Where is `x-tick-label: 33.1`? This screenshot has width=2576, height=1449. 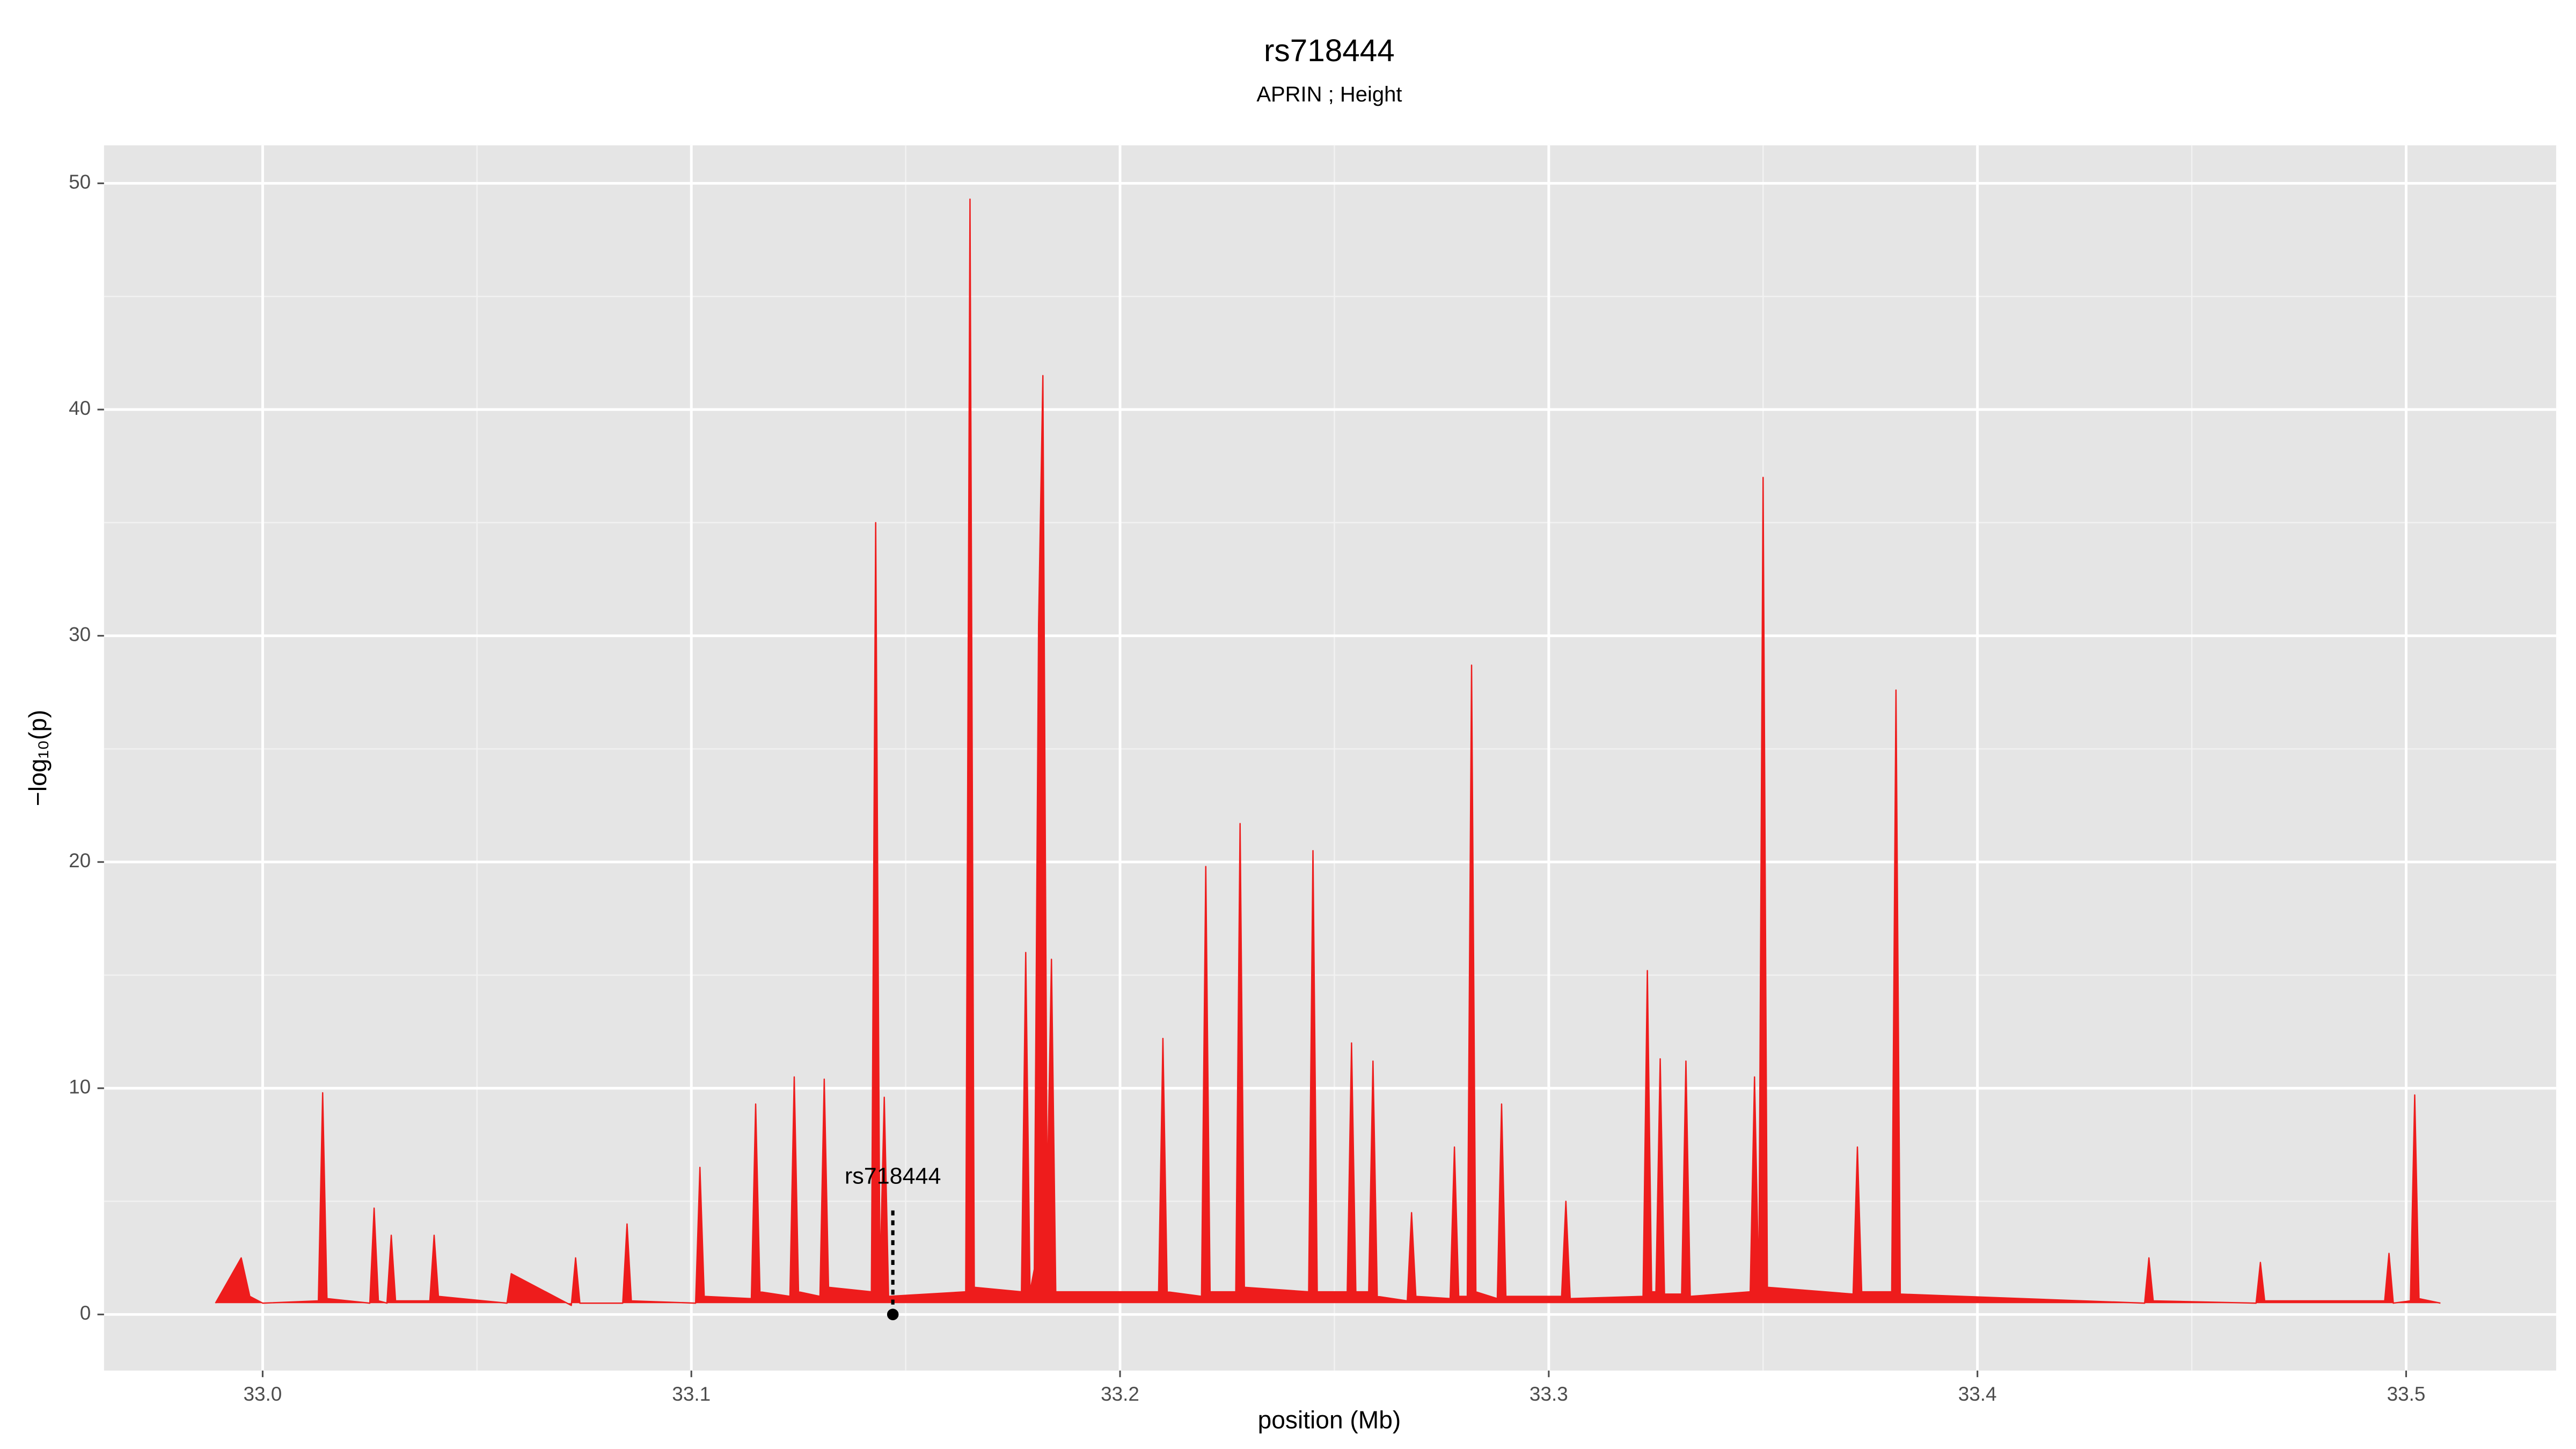 x-tick-label: 33.1 is located at coordinates (691, 1394).